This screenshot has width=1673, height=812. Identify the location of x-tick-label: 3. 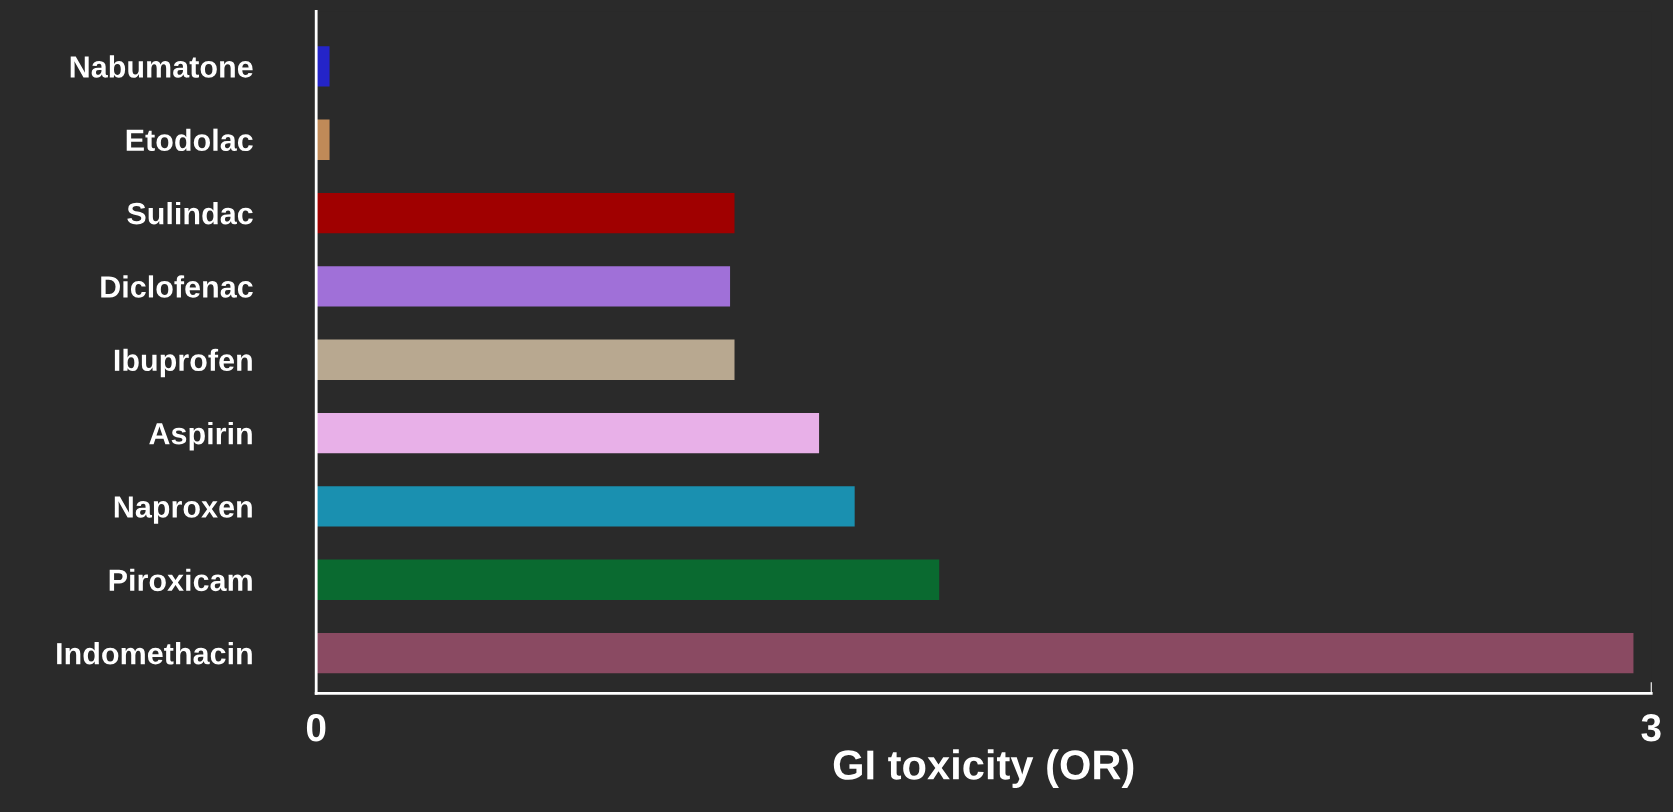
(1651, 727).